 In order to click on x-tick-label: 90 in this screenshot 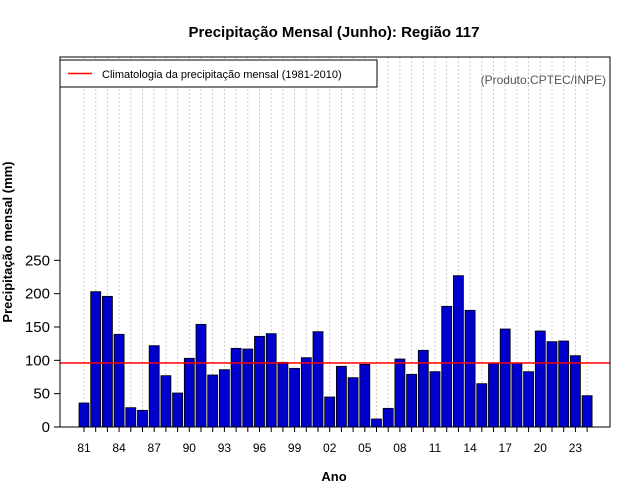, I will do `click(190, 448)`.